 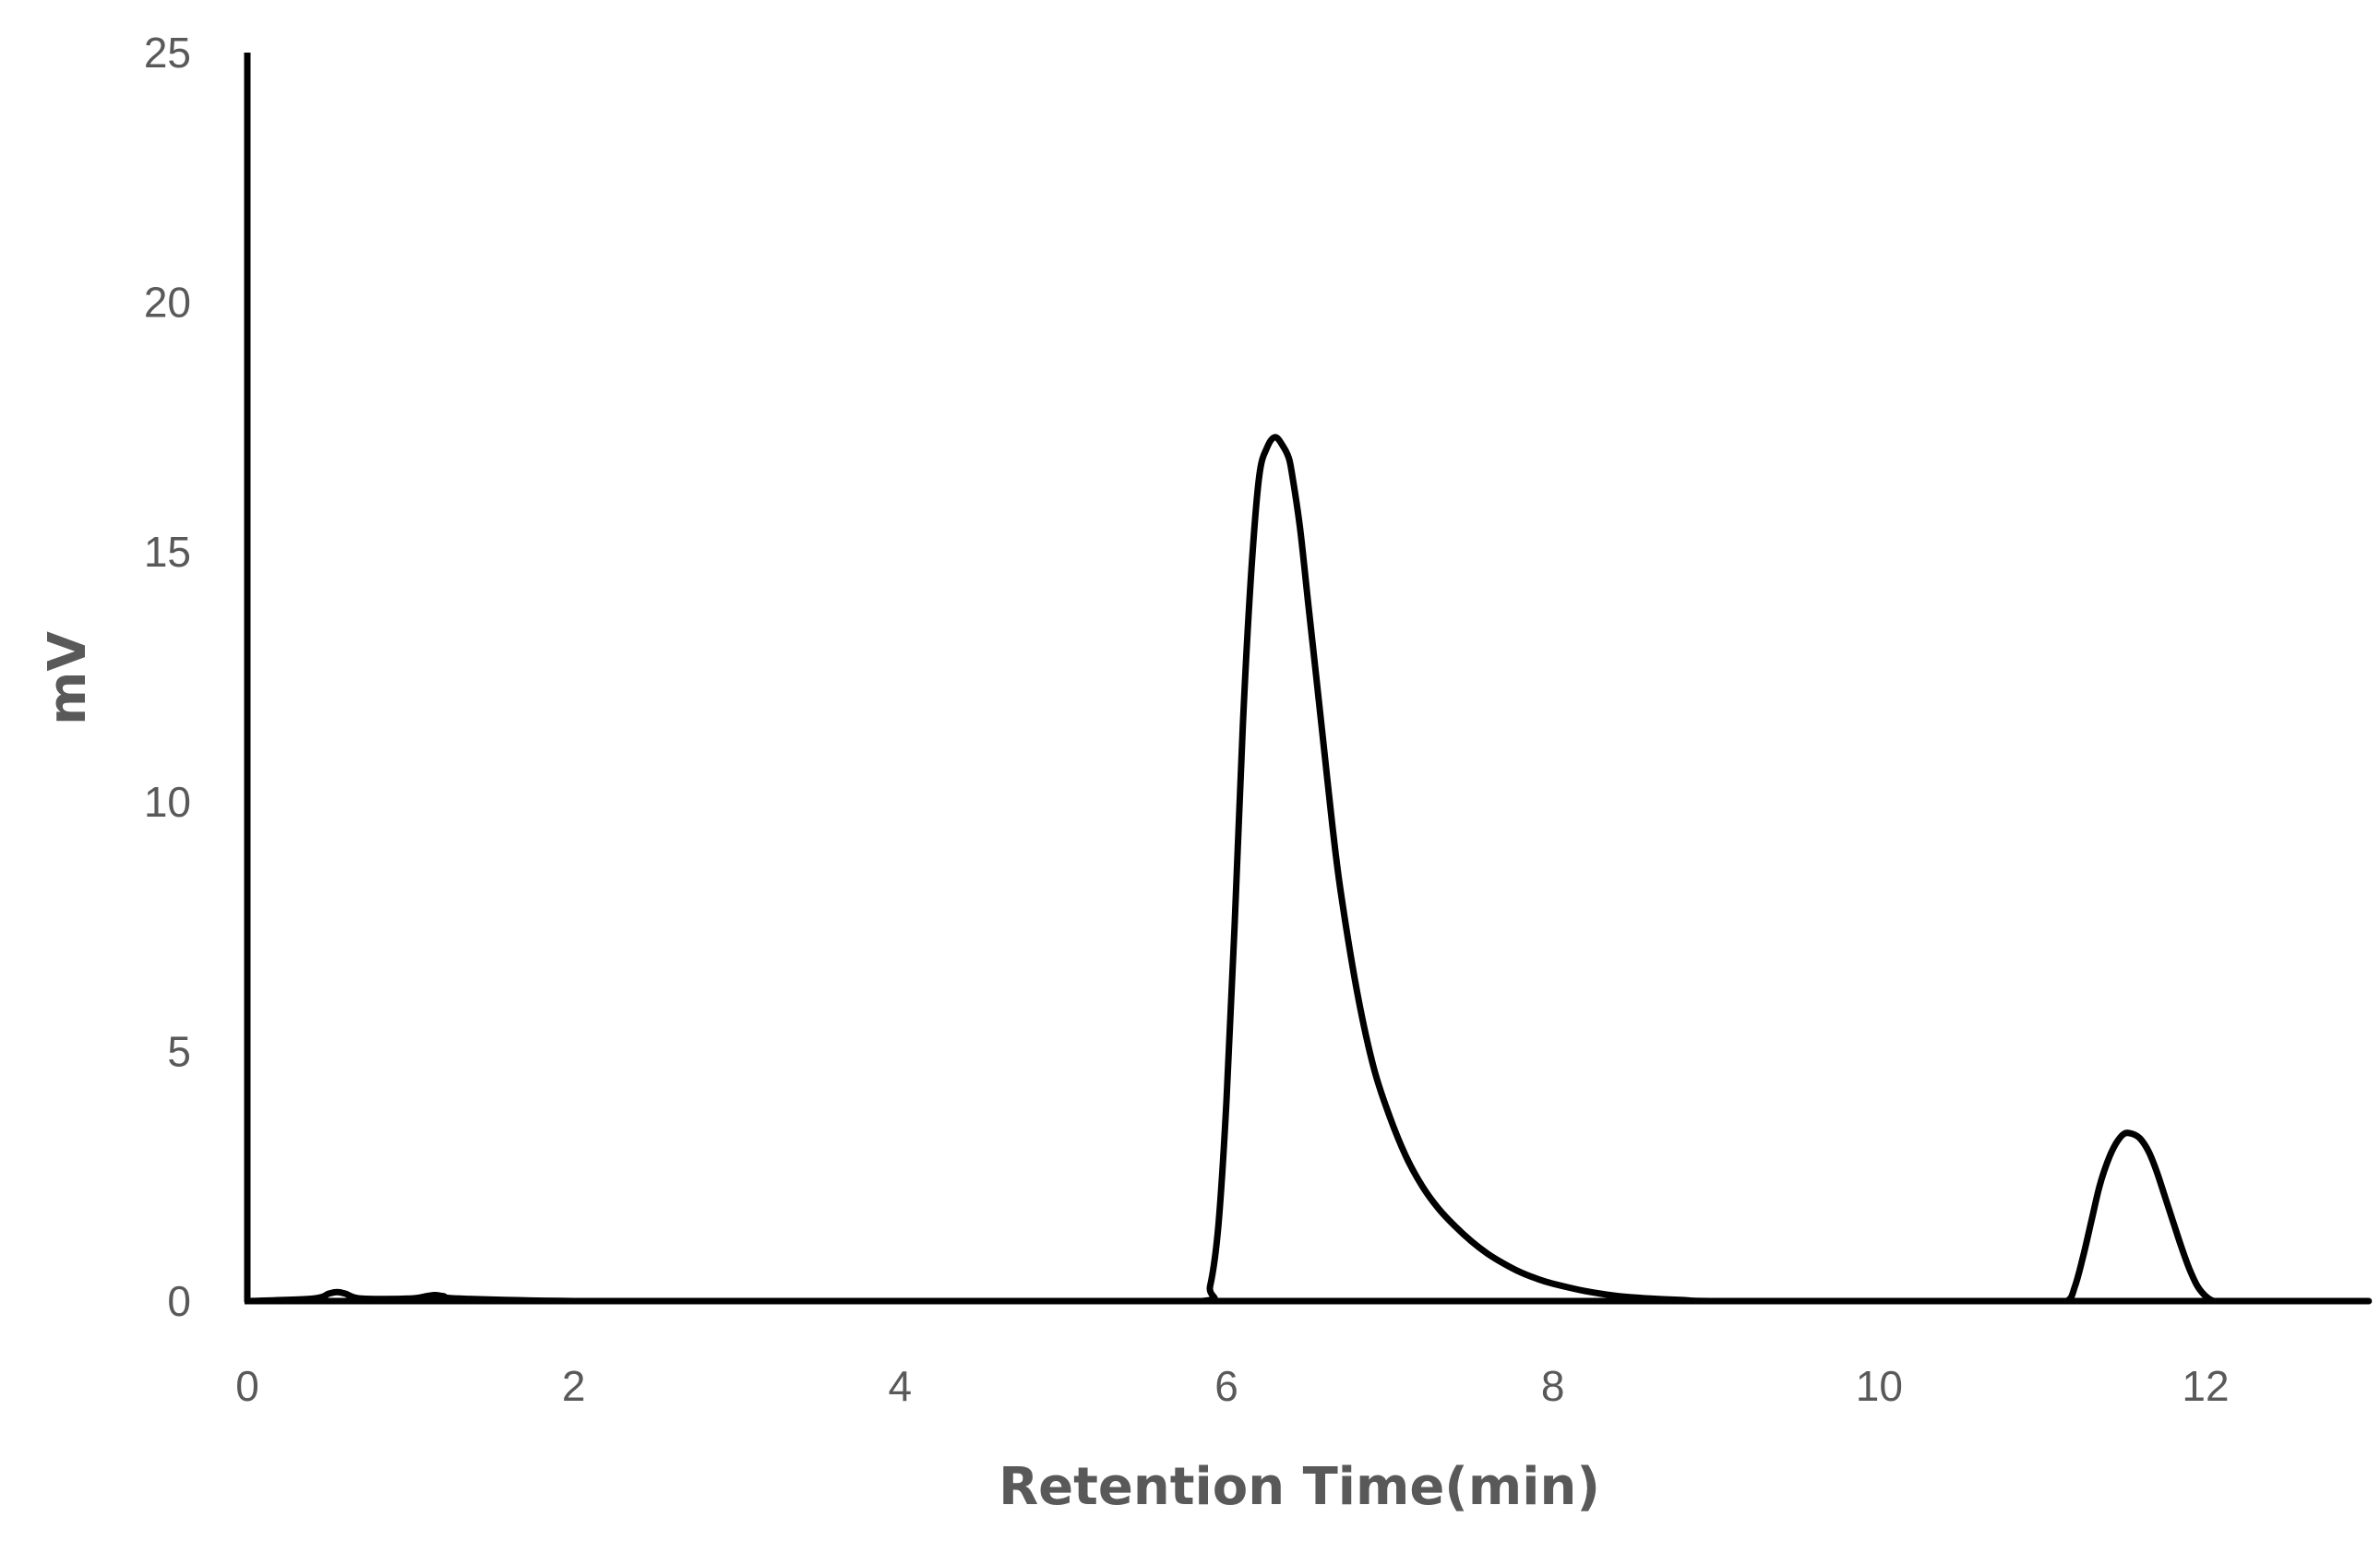 I want to click on x-tick-label: 10, so click(x=1879, y=1386).